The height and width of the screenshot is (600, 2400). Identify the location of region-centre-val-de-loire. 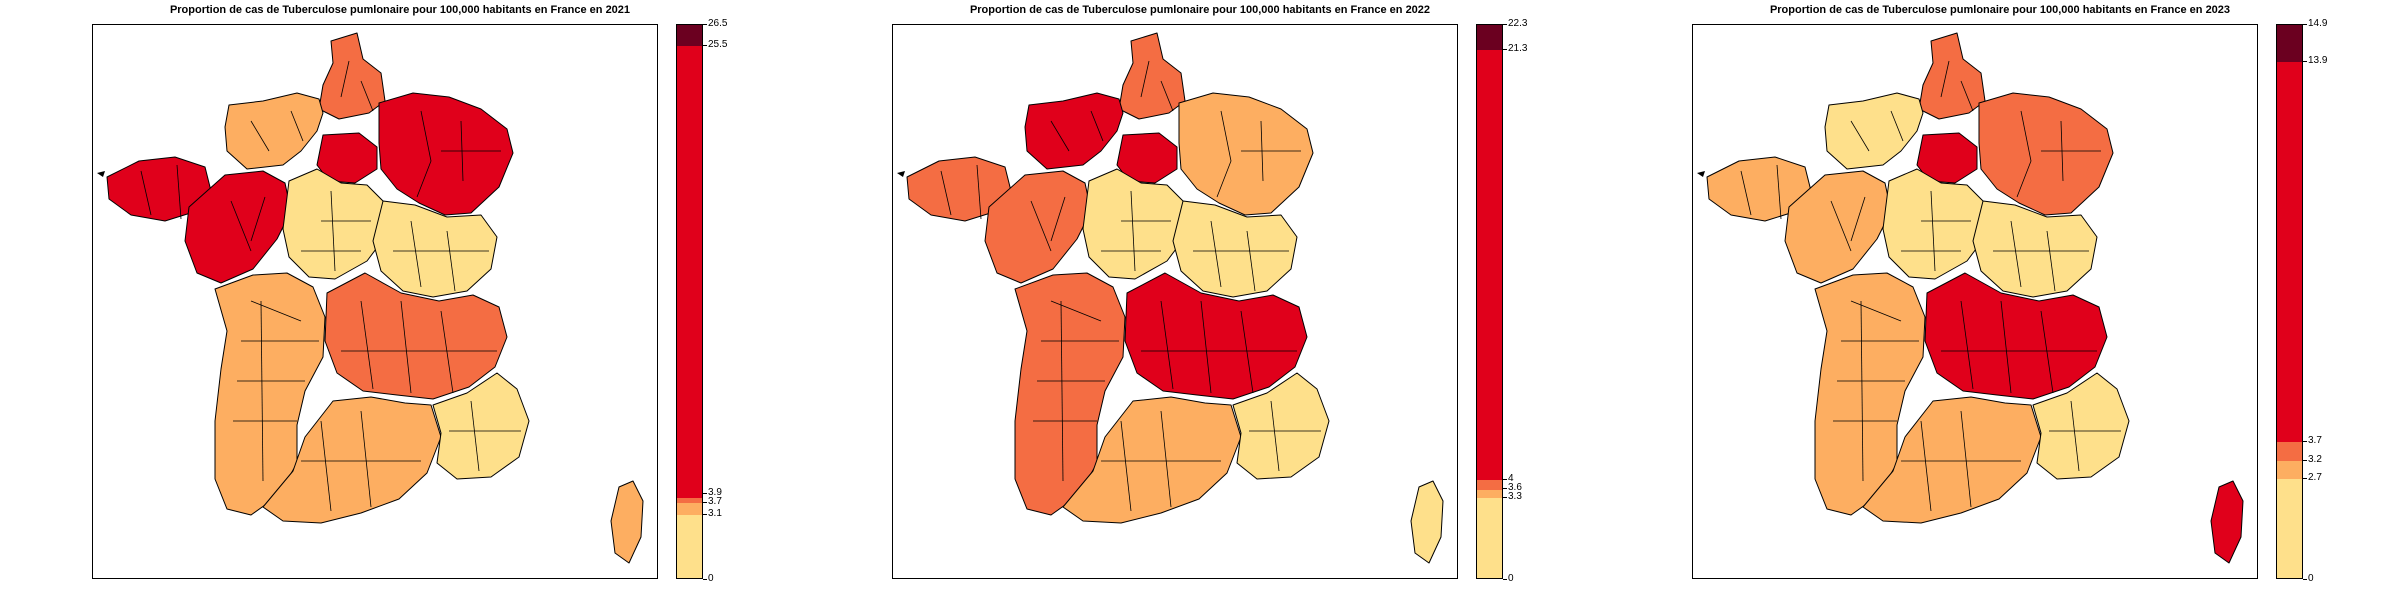
(1135, 224).